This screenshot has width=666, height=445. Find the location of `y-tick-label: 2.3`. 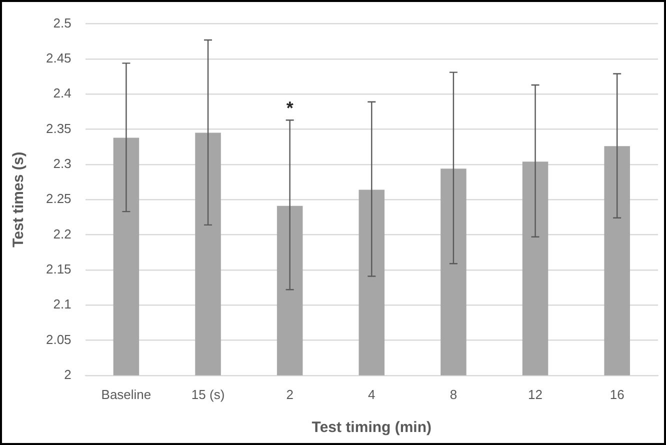

y-tick-label: 2.3 is located at coordinates (62, 164).